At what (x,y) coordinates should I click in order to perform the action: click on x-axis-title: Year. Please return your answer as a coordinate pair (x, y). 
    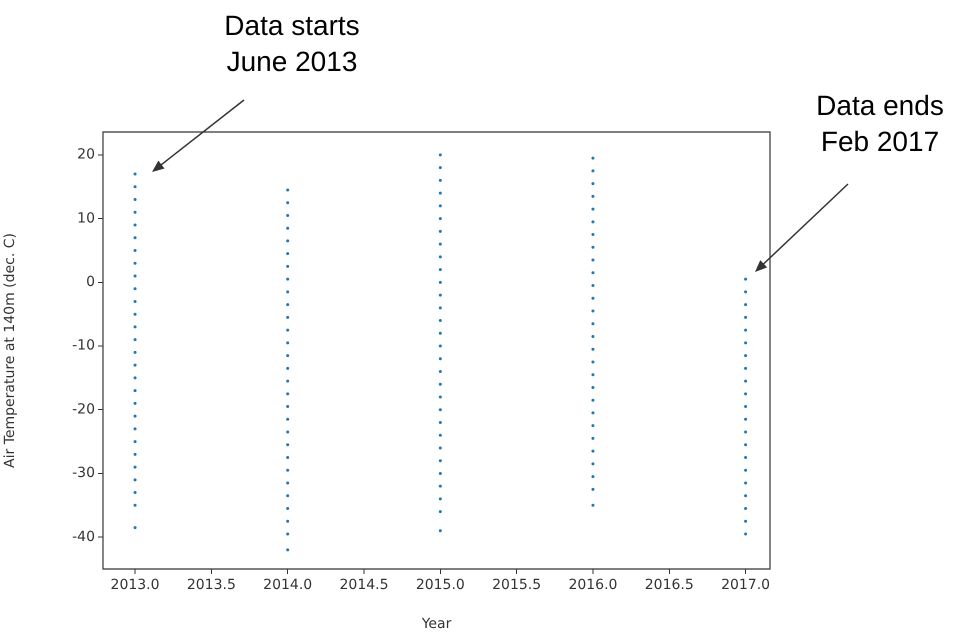
    Looking at the image, I should click on (436, 624).